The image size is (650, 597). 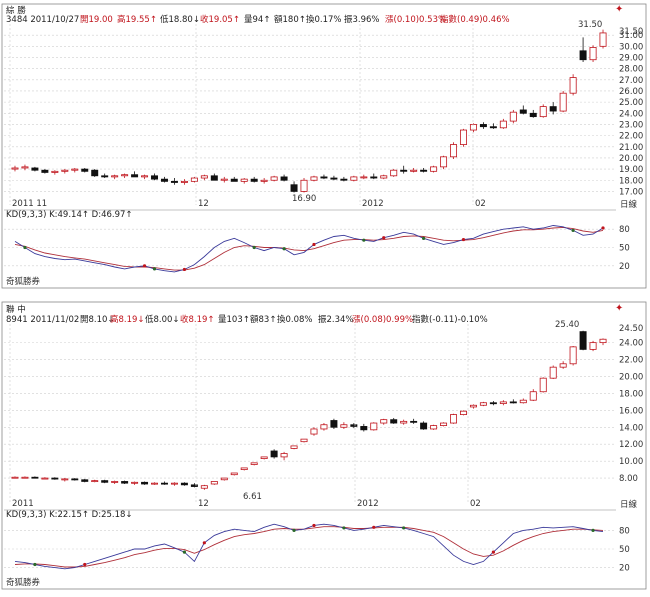 What do you see at coordinates (631, 428) in the screenshot?
I see `price-tick-label: 14.00` at bounding box center [631, 428].